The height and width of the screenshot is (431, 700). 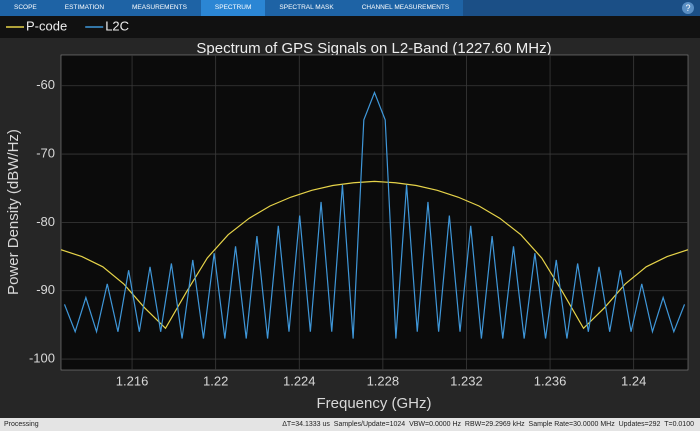 What do you see at coordinates (159, 7) in the screenshot?
I see `tab: MEASUREMENTS` at bounding box center [159, 7].